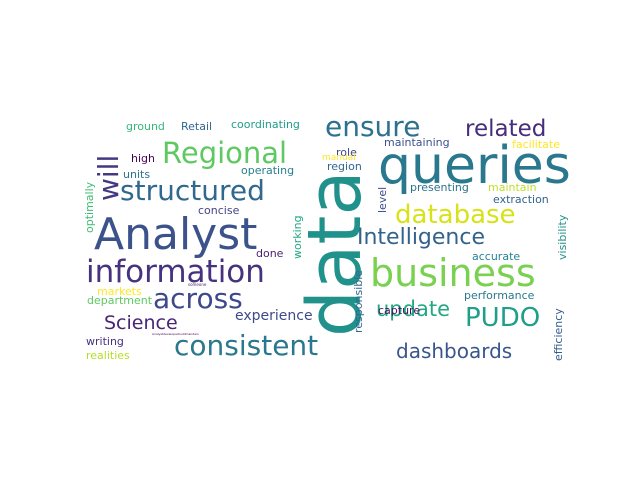 The width and height of the screenshot is (640, 480). What do you see at coordinates (274, 316) in the screenshot?
I see `word-experience: experience` at bounding box center [274, 316].